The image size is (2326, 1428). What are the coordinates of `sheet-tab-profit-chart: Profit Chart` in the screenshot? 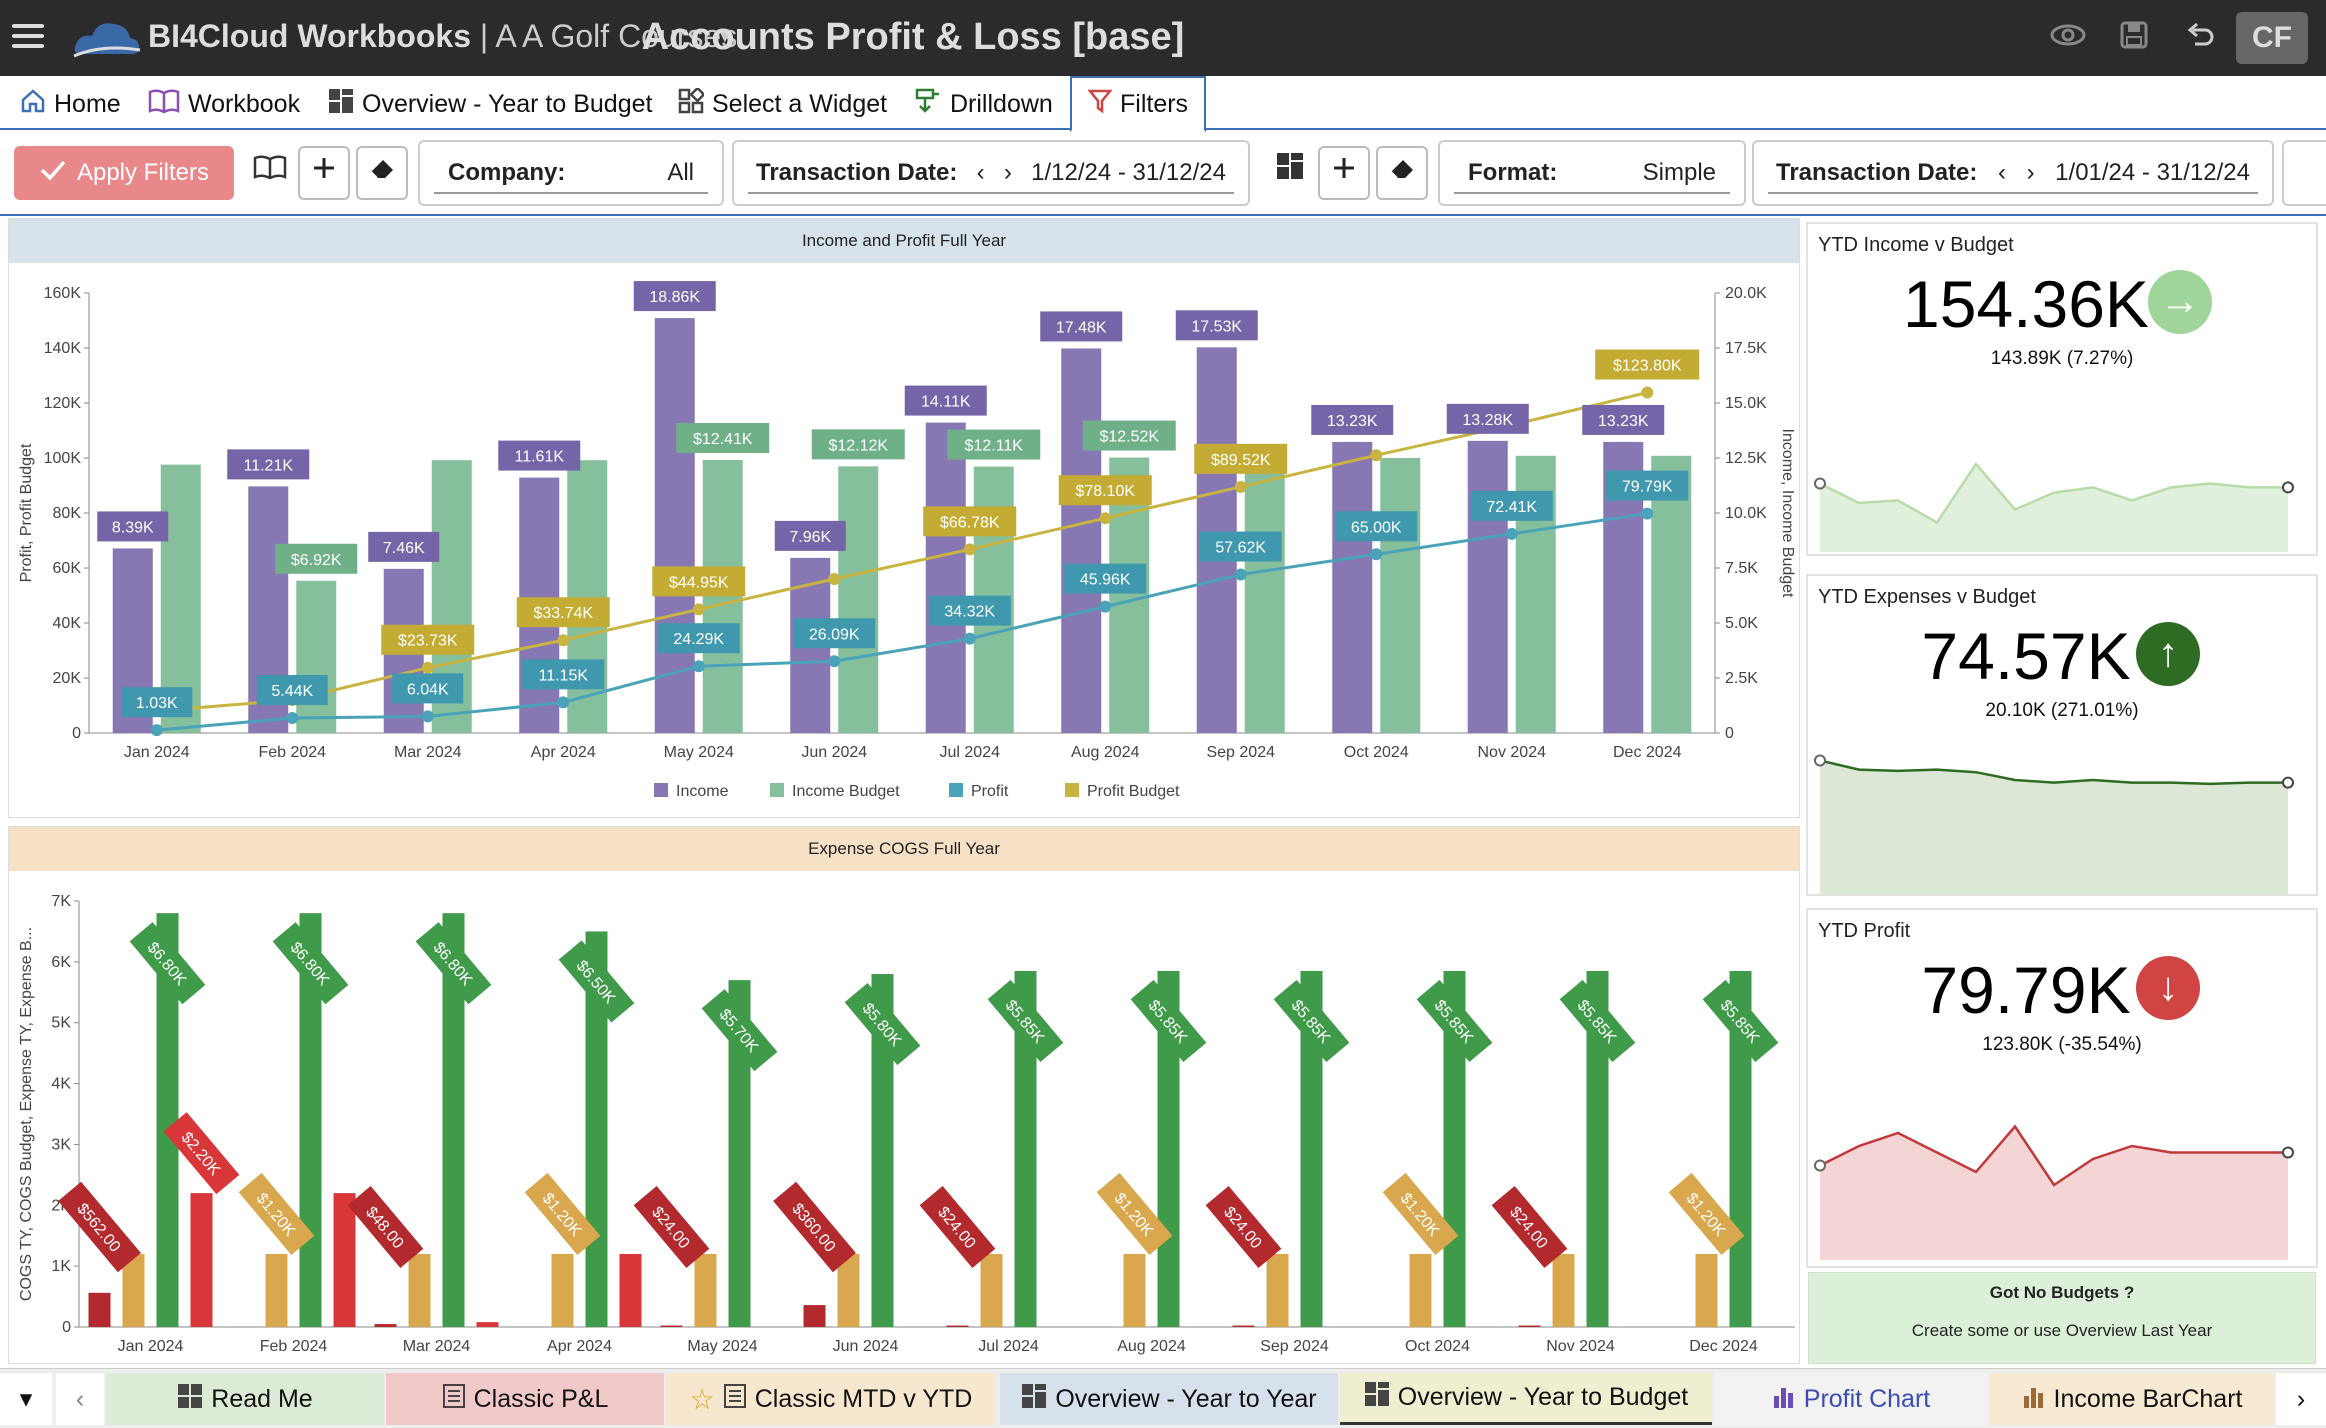 It's located at (1851, 1399).